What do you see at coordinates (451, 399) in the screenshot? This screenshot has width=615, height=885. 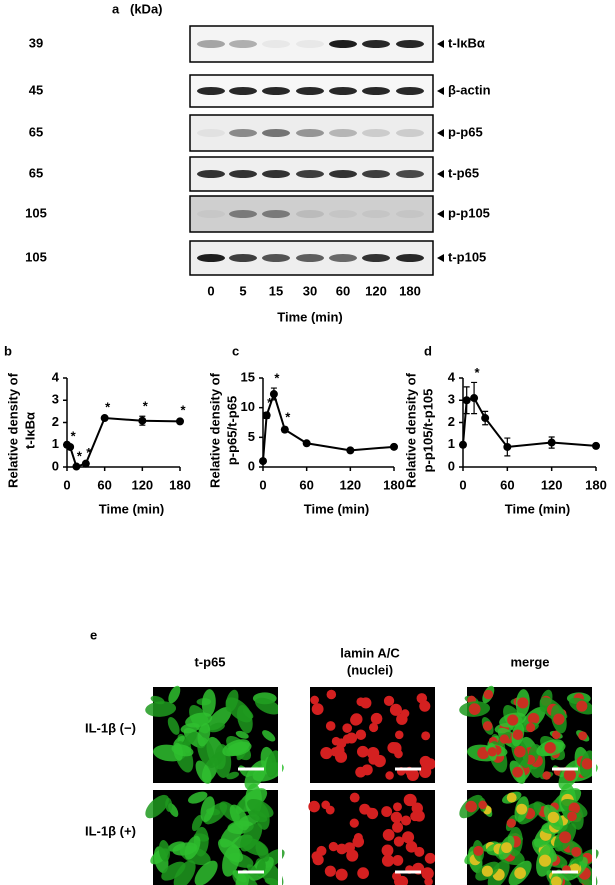 I see `y-tick-label: 3` at bounding box center [451, 399].